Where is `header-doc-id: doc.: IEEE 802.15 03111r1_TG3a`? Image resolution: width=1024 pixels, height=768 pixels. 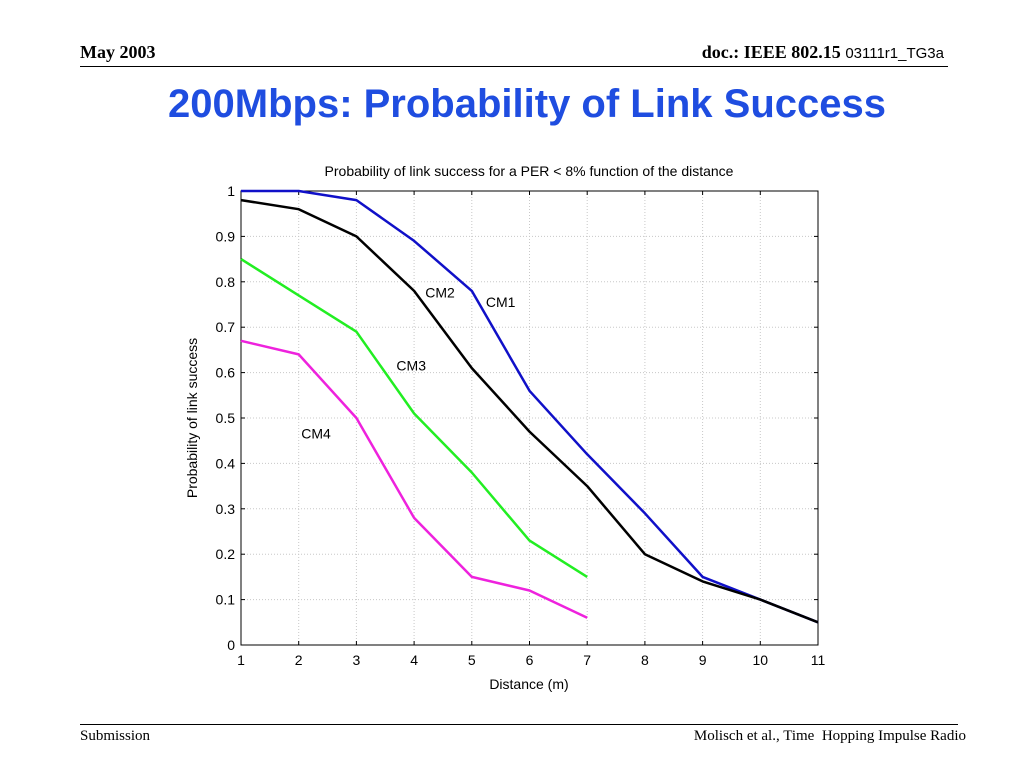
header-doc-id: doc.: IEEE 802.15 03111r1_TG3a is located at coordinates (823, 52).